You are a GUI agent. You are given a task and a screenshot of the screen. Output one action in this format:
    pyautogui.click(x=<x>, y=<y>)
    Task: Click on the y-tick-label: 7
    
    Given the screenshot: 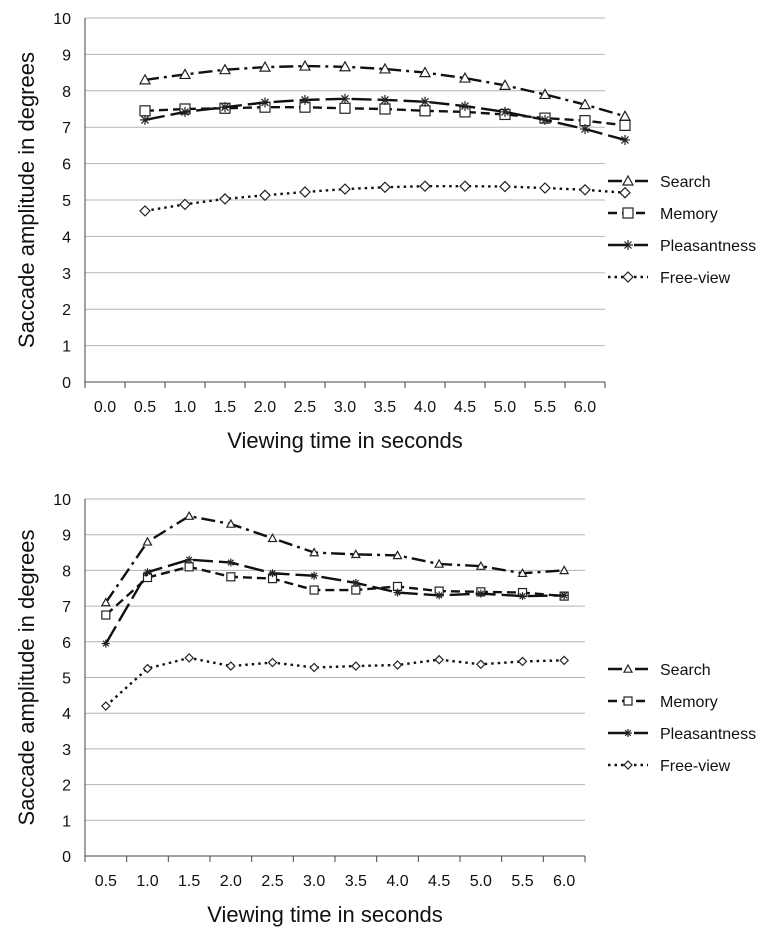 What is the action you would take?
    pyautogui.click(x=66, y=607)
    